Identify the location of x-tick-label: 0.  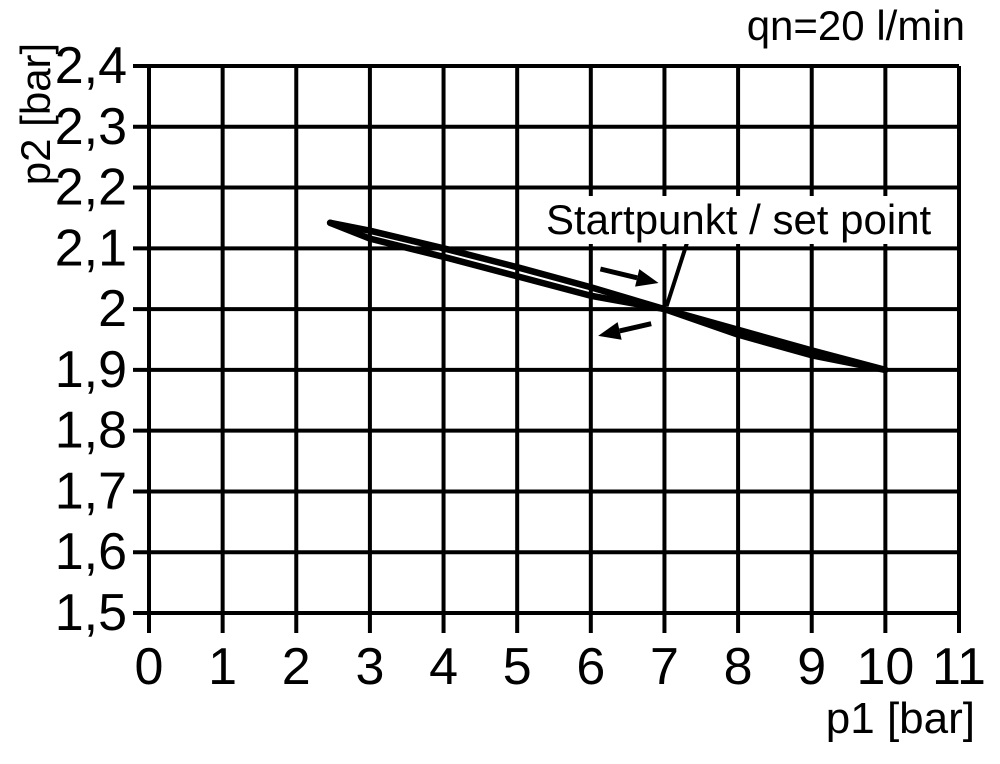
(149, 667).